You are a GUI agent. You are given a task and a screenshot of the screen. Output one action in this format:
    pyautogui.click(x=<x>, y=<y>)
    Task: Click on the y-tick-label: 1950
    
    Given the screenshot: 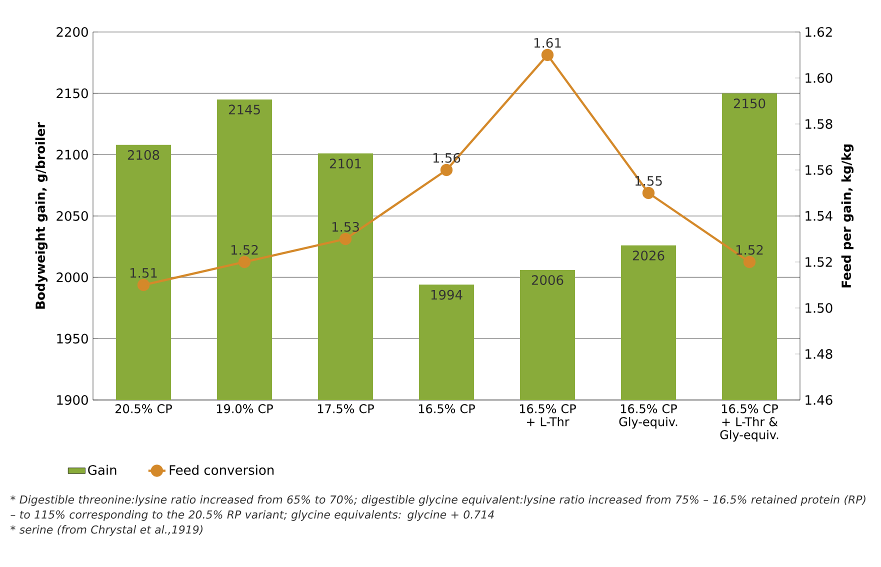 What is the action you would take?
    pyautogui.click(x=72, y=339)
    